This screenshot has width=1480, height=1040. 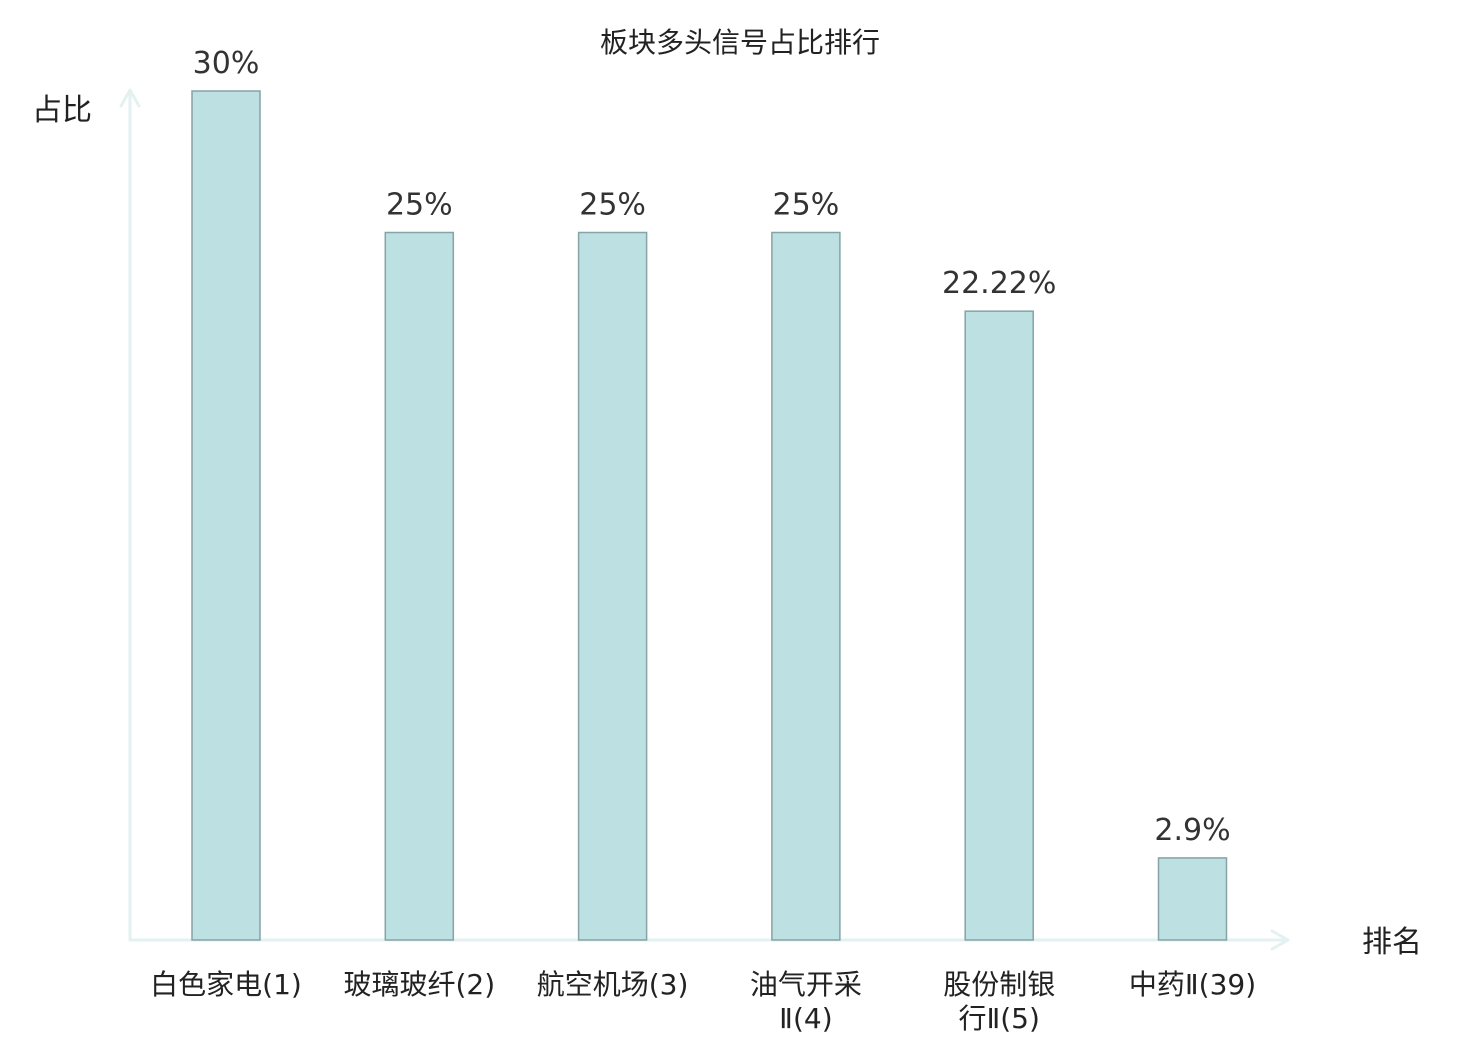 What do you see at coordinates (999, 984) in the screenshot?
I see `x-tick-label: 股份制银` at bounding box center [999, 984].